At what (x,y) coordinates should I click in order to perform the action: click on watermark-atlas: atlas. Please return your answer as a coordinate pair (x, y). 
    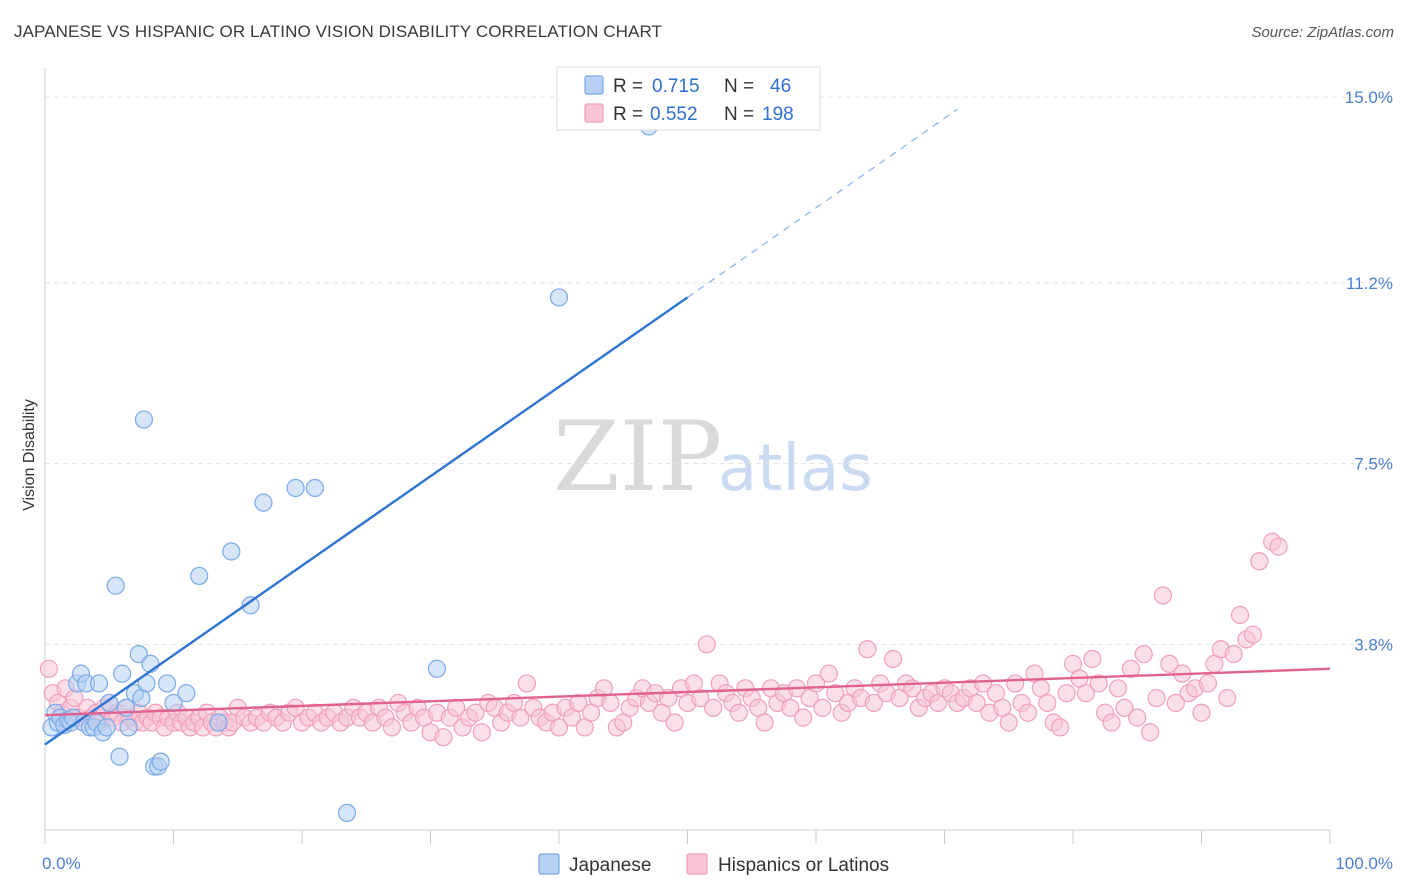
    Looking at the image, I should click on (795, 469).